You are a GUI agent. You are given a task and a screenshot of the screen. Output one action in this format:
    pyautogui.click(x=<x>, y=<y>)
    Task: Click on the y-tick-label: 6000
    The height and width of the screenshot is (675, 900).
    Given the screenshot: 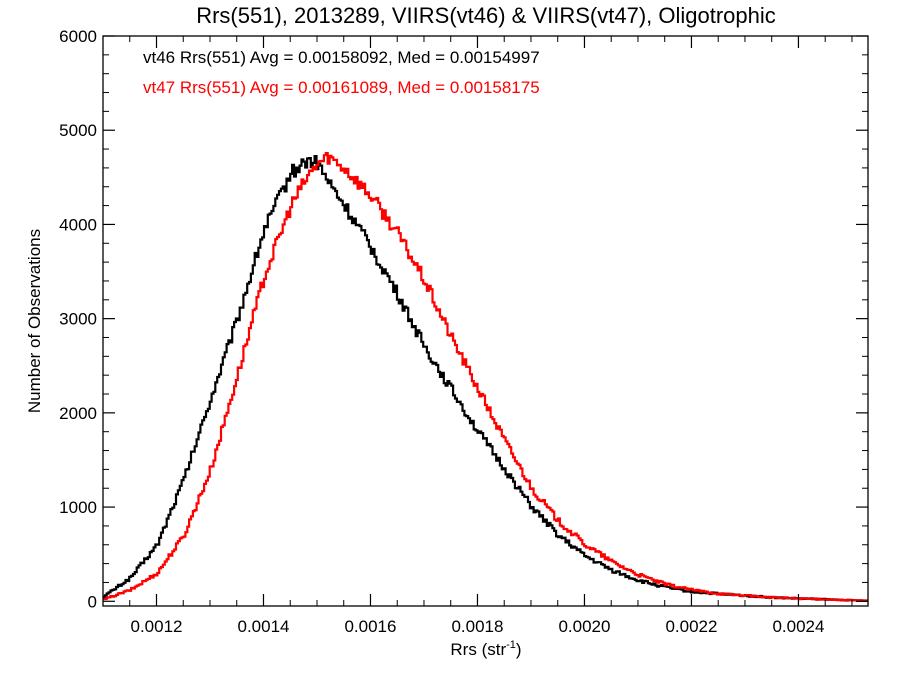 What is the action you would take?
    pyautogui.click(x=78, y=36)
    